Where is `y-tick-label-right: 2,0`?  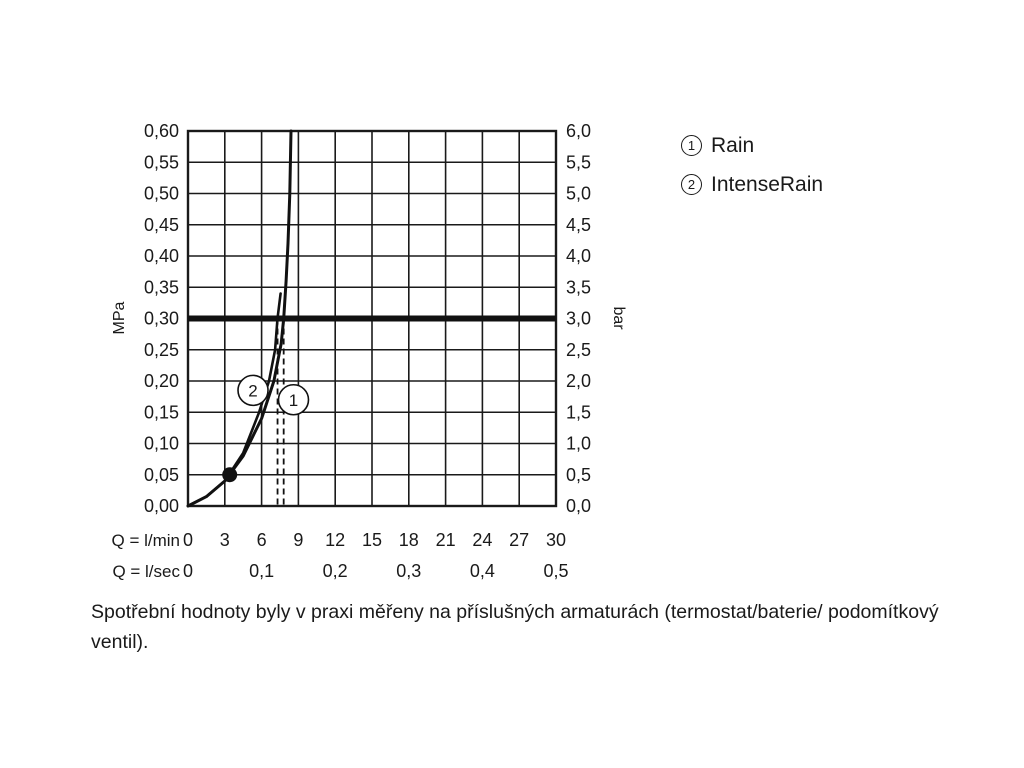 y-tick-label-right: 2,0 is located at coordinates (578, 381).